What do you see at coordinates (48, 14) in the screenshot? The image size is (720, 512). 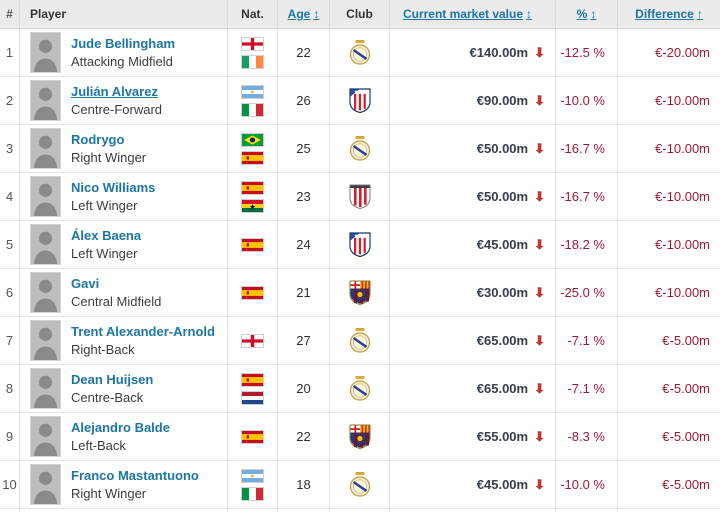 I see `column-header-player-label: Player` at bounding box center [48, 14].